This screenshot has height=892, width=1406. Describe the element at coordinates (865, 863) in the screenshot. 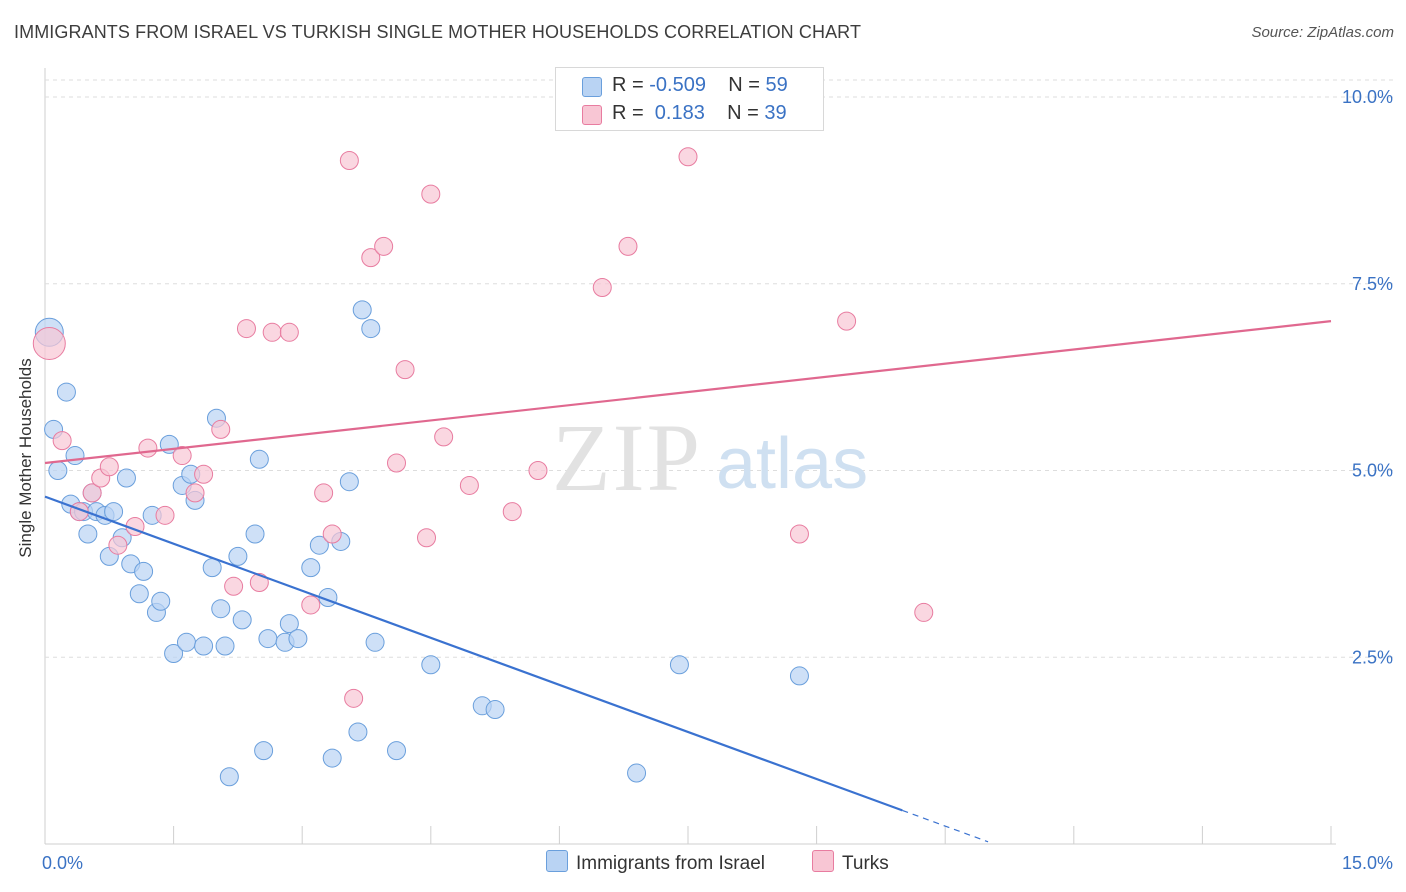

I see `bottom-legend-label-turks: Turks` at that location.